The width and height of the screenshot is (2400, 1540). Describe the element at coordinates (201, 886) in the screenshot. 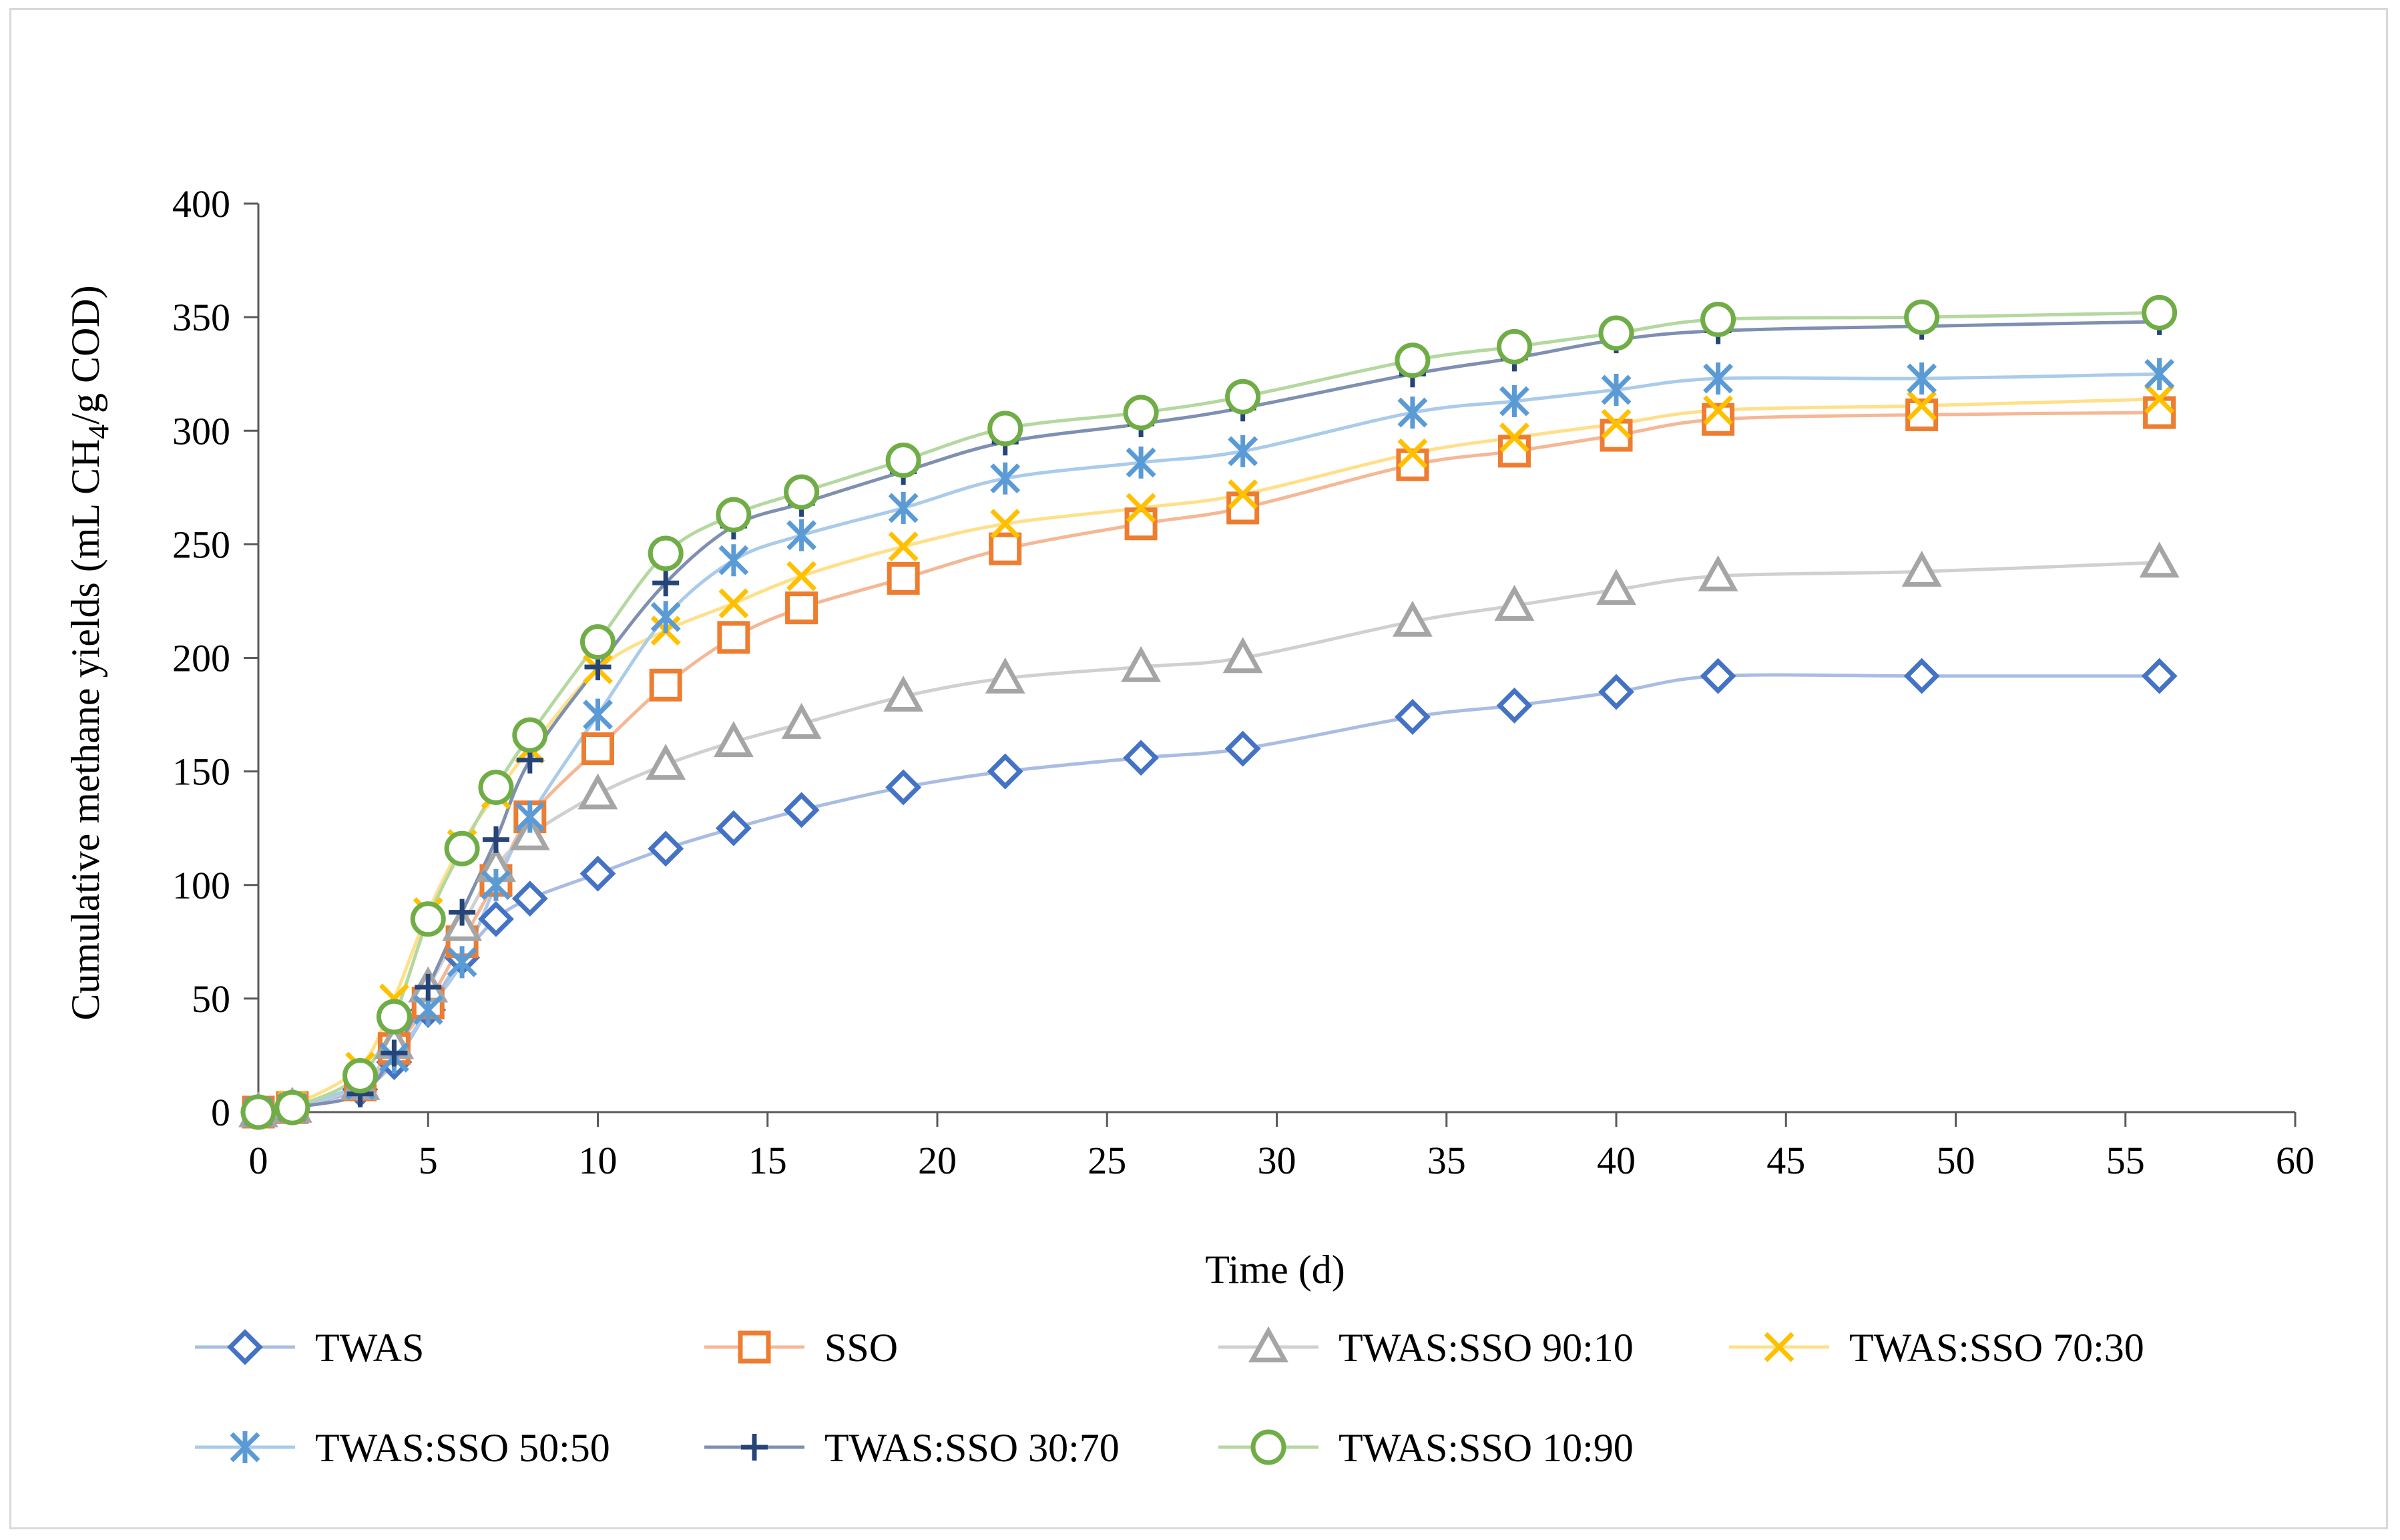

I see `y-tick-label: 100` at that location.